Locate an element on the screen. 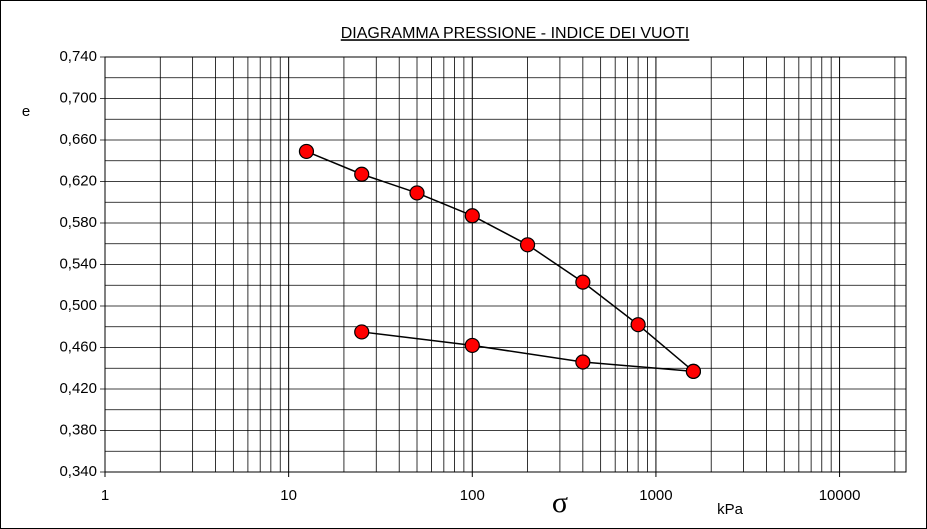  x-tick-label: 10 is located at coordinates (288, 495).